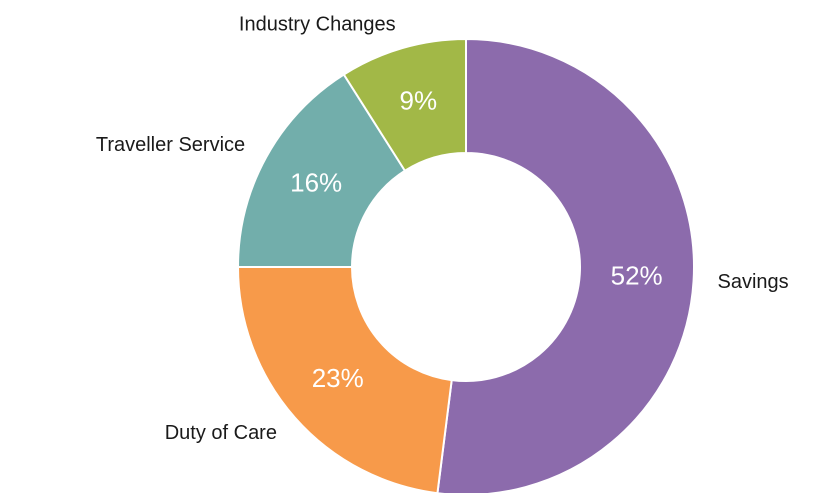 Image resolution: width=815 pixels, height=493 pixels. I want to click on category-label: Industry Changes, so click(317, 24).